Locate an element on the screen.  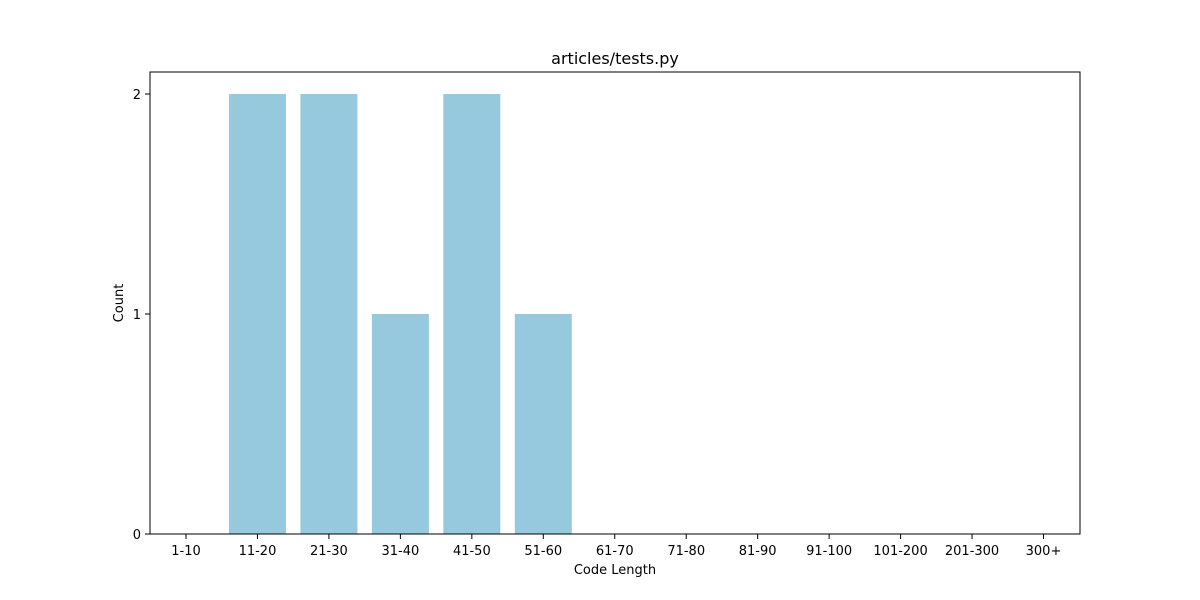
x-tick-label: 21-30 is located at coordinates (329, 551).